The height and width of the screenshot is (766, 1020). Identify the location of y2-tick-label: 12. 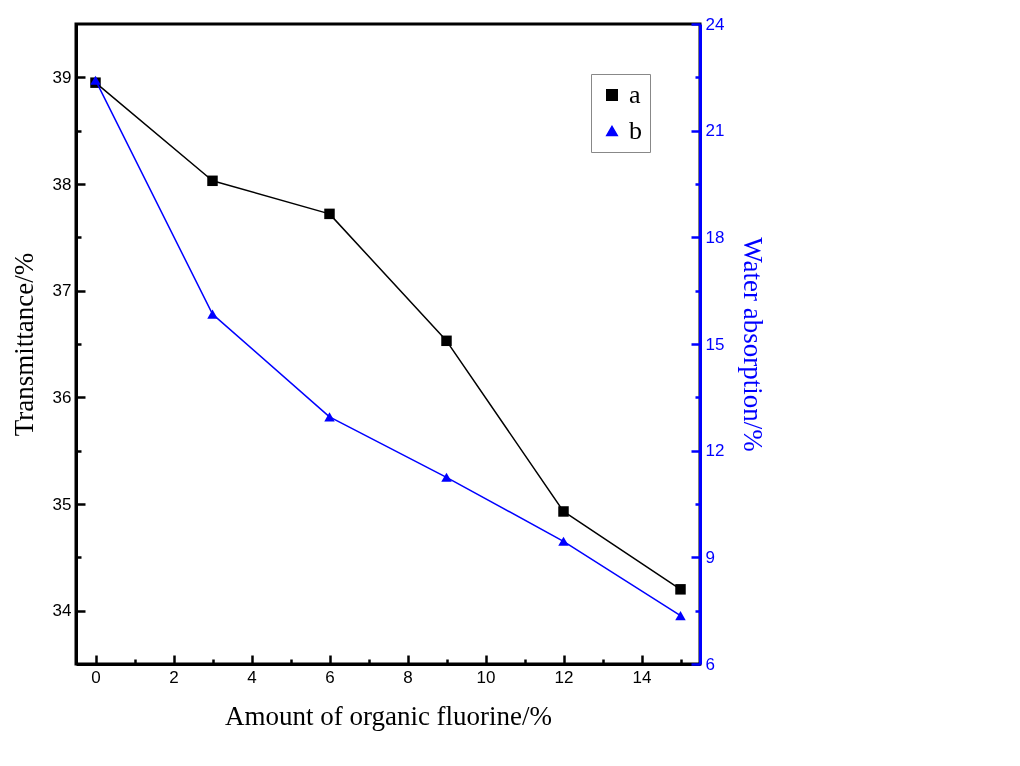
(715, 451).